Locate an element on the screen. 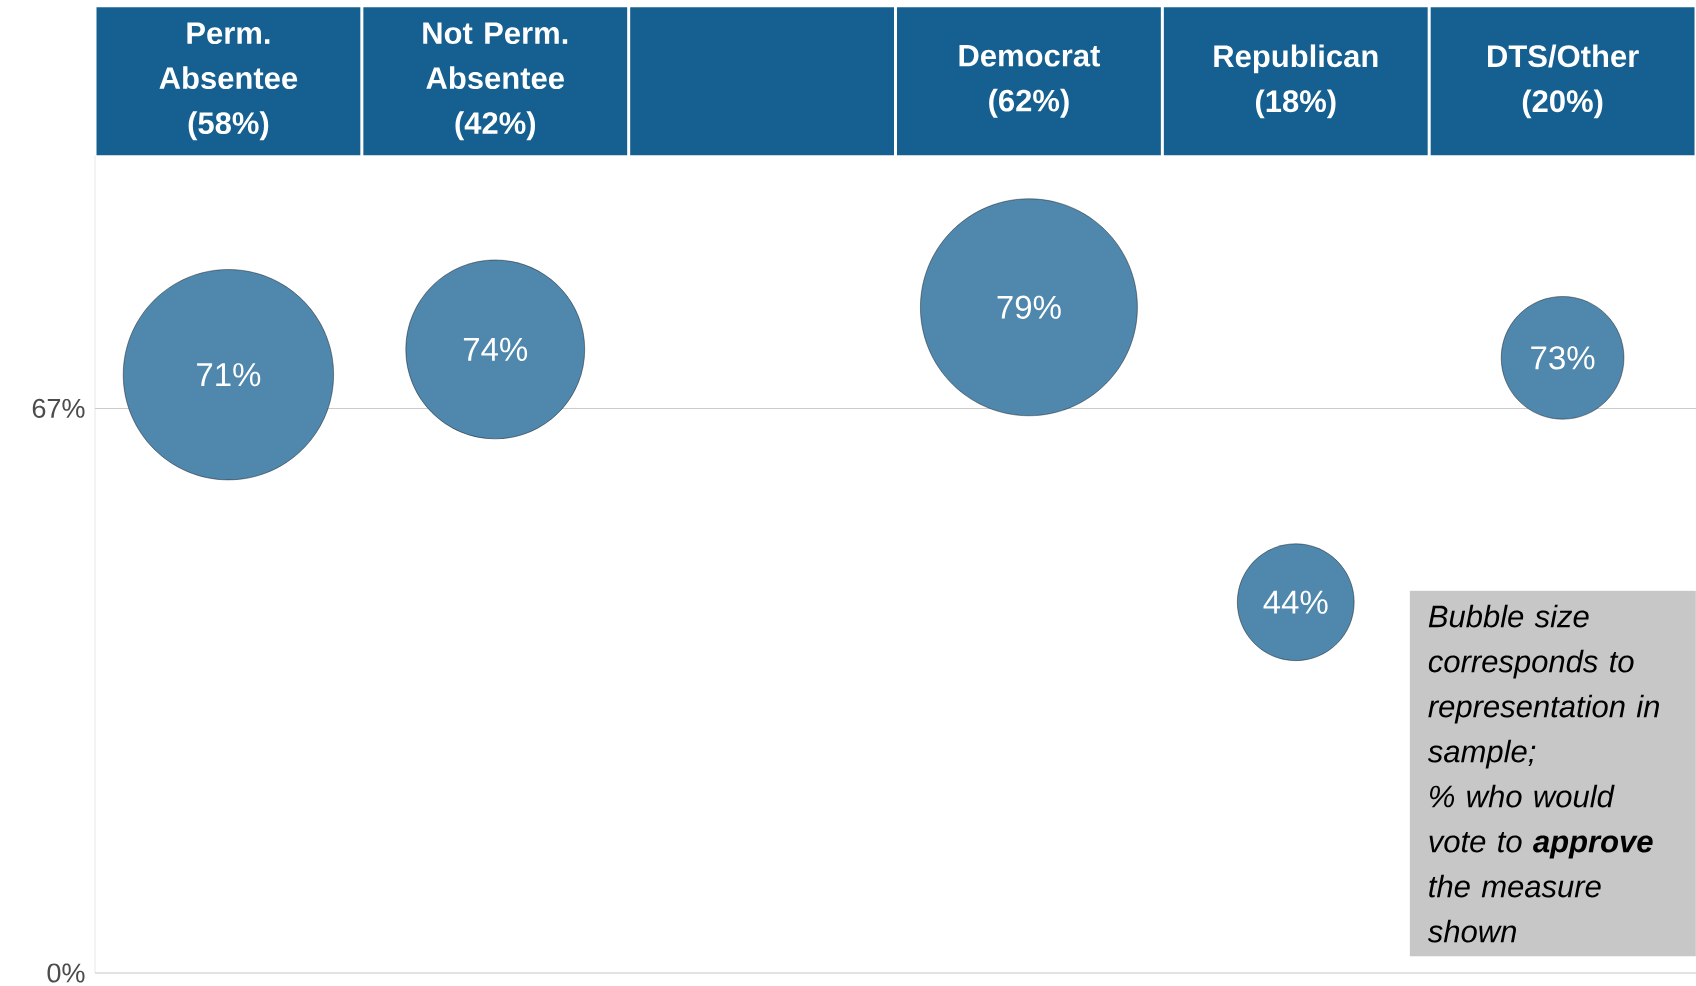 This screenshot has width=1696, height=986. x-tick-label: Democrat (62%) is located at coordinates (1030, 81).